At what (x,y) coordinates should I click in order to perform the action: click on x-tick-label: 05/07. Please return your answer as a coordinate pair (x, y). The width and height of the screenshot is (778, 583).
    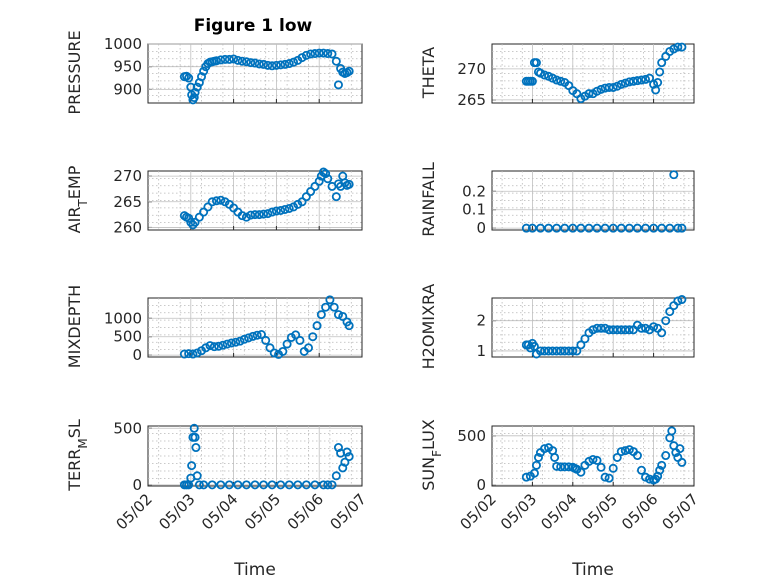
    Looking at the image, I should click on (348, 511).